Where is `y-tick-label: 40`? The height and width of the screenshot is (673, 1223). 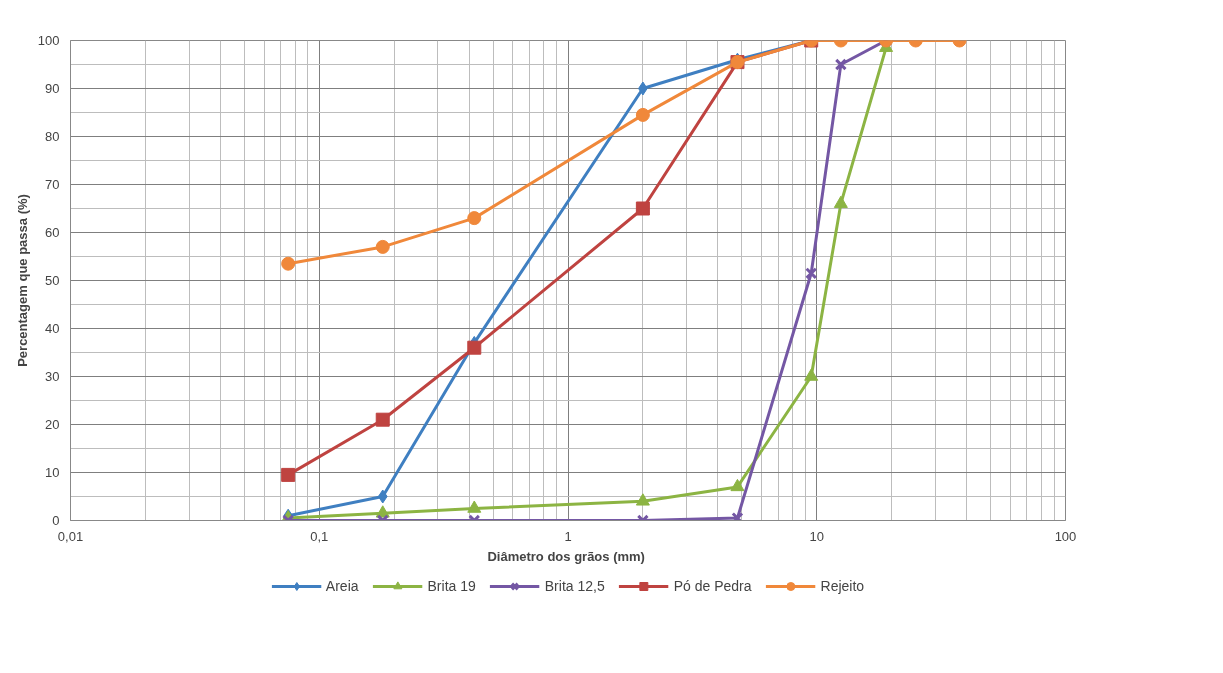
y-tick-label: 40 is located at coordinates (52, 328).